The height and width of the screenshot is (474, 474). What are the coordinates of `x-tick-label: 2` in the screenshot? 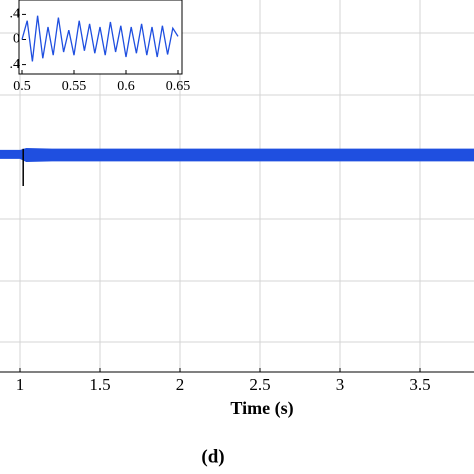 It's located at (180, 384).